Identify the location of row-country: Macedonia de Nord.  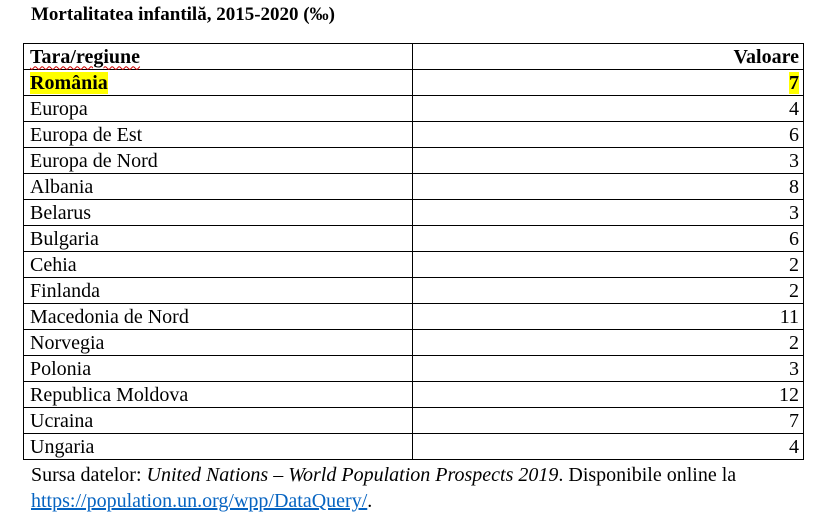
(218, 316).